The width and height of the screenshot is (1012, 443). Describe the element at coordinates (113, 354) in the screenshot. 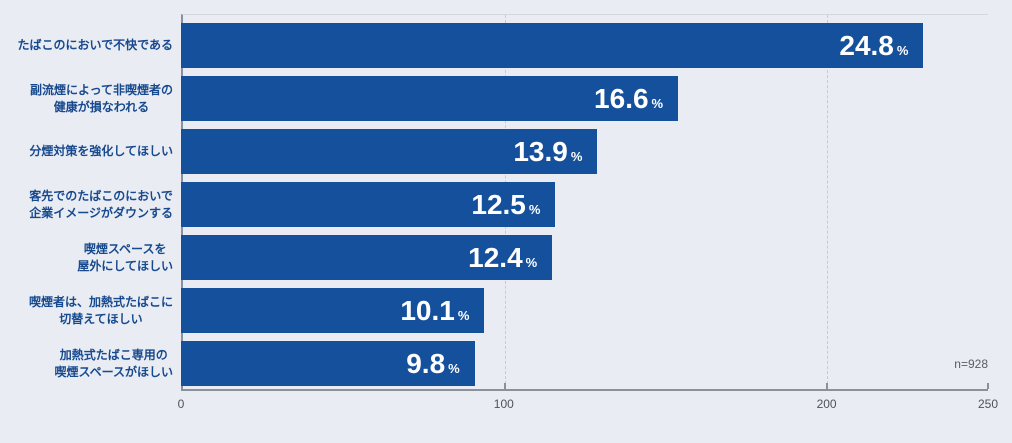

I see `category-label-line: 加熱式たばこ専用の` at that location.